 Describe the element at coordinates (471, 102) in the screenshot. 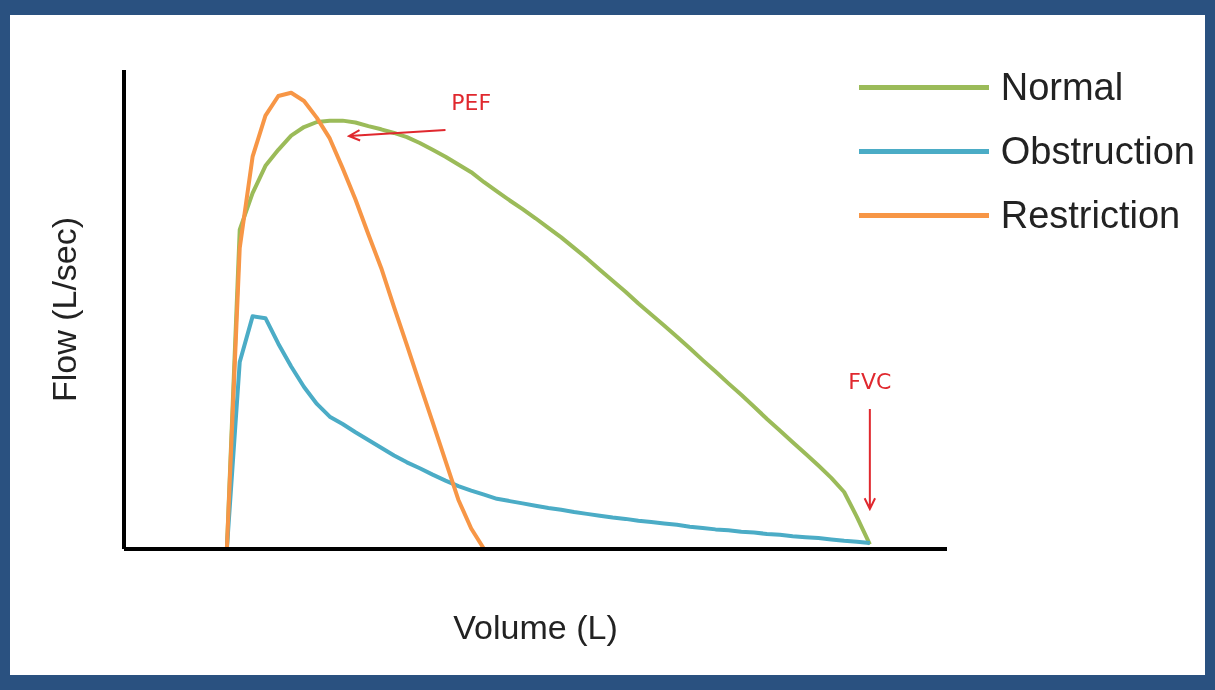

I see `annotation: PEF` at that location.